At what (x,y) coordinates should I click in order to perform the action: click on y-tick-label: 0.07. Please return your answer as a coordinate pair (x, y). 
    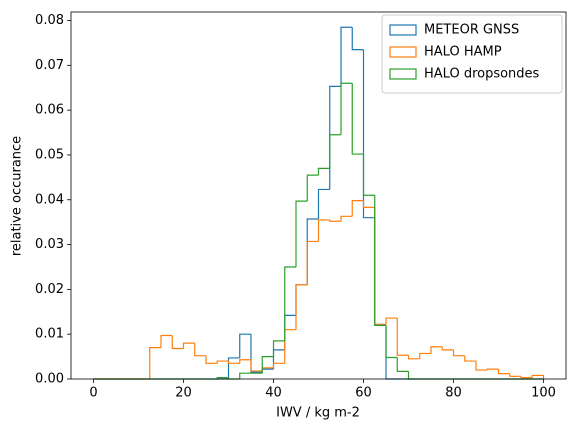
    Looking at the image, I should click on (49, 65).